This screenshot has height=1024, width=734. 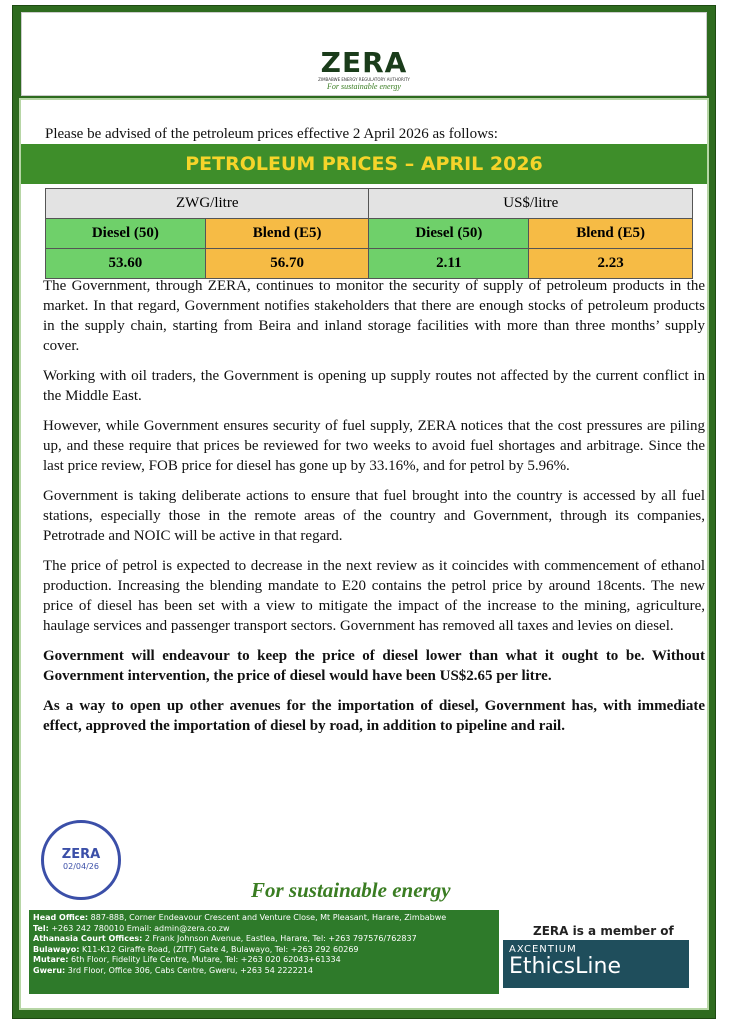 I want to click on price: 2.23, so click(x=610, y=263).